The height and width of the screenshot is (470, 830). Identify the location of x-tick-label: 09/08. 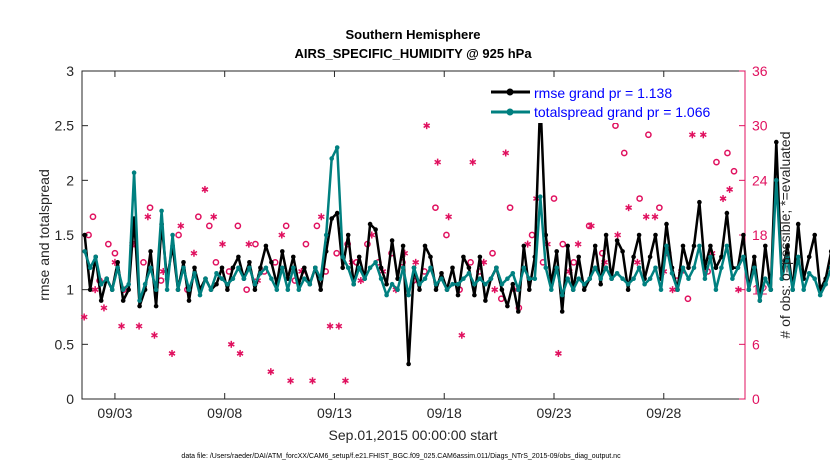
(224, 413).